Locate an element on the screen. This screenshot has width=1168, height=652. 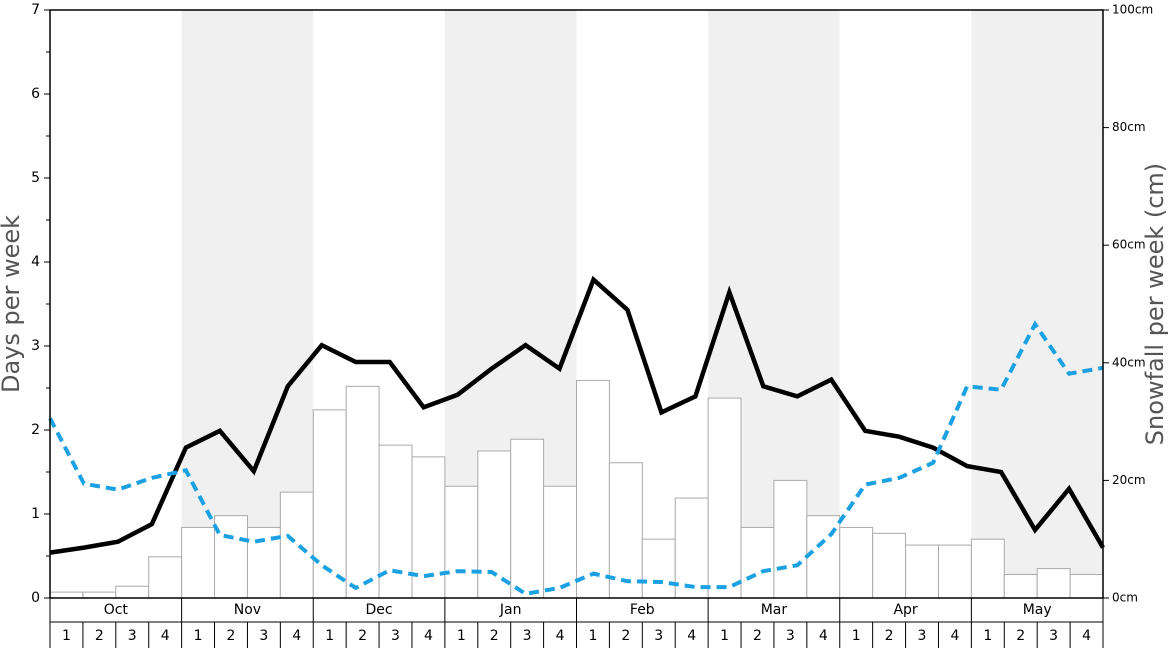
y-tick-label: 4 is located at coordinates (35, 262).